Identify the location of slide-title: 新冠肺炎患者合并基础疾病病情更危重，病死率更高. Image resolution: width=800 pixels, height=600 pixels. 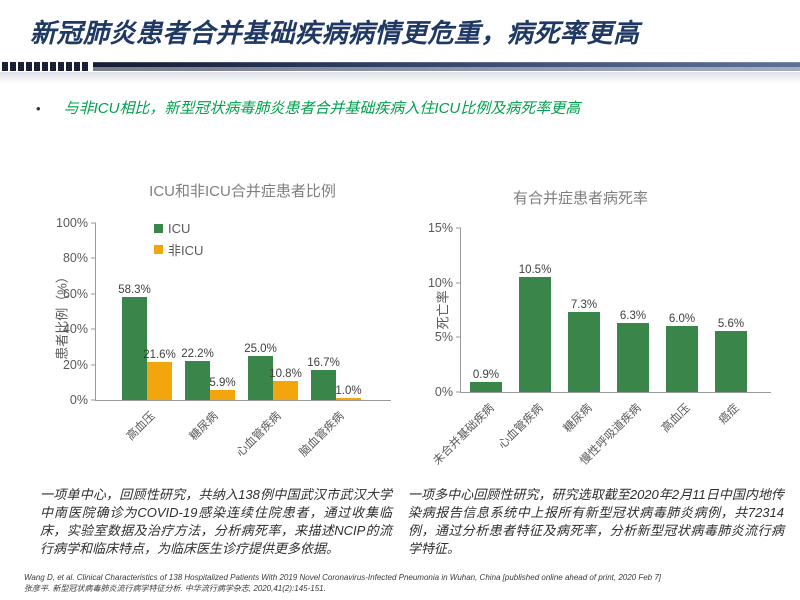
(335, 33).